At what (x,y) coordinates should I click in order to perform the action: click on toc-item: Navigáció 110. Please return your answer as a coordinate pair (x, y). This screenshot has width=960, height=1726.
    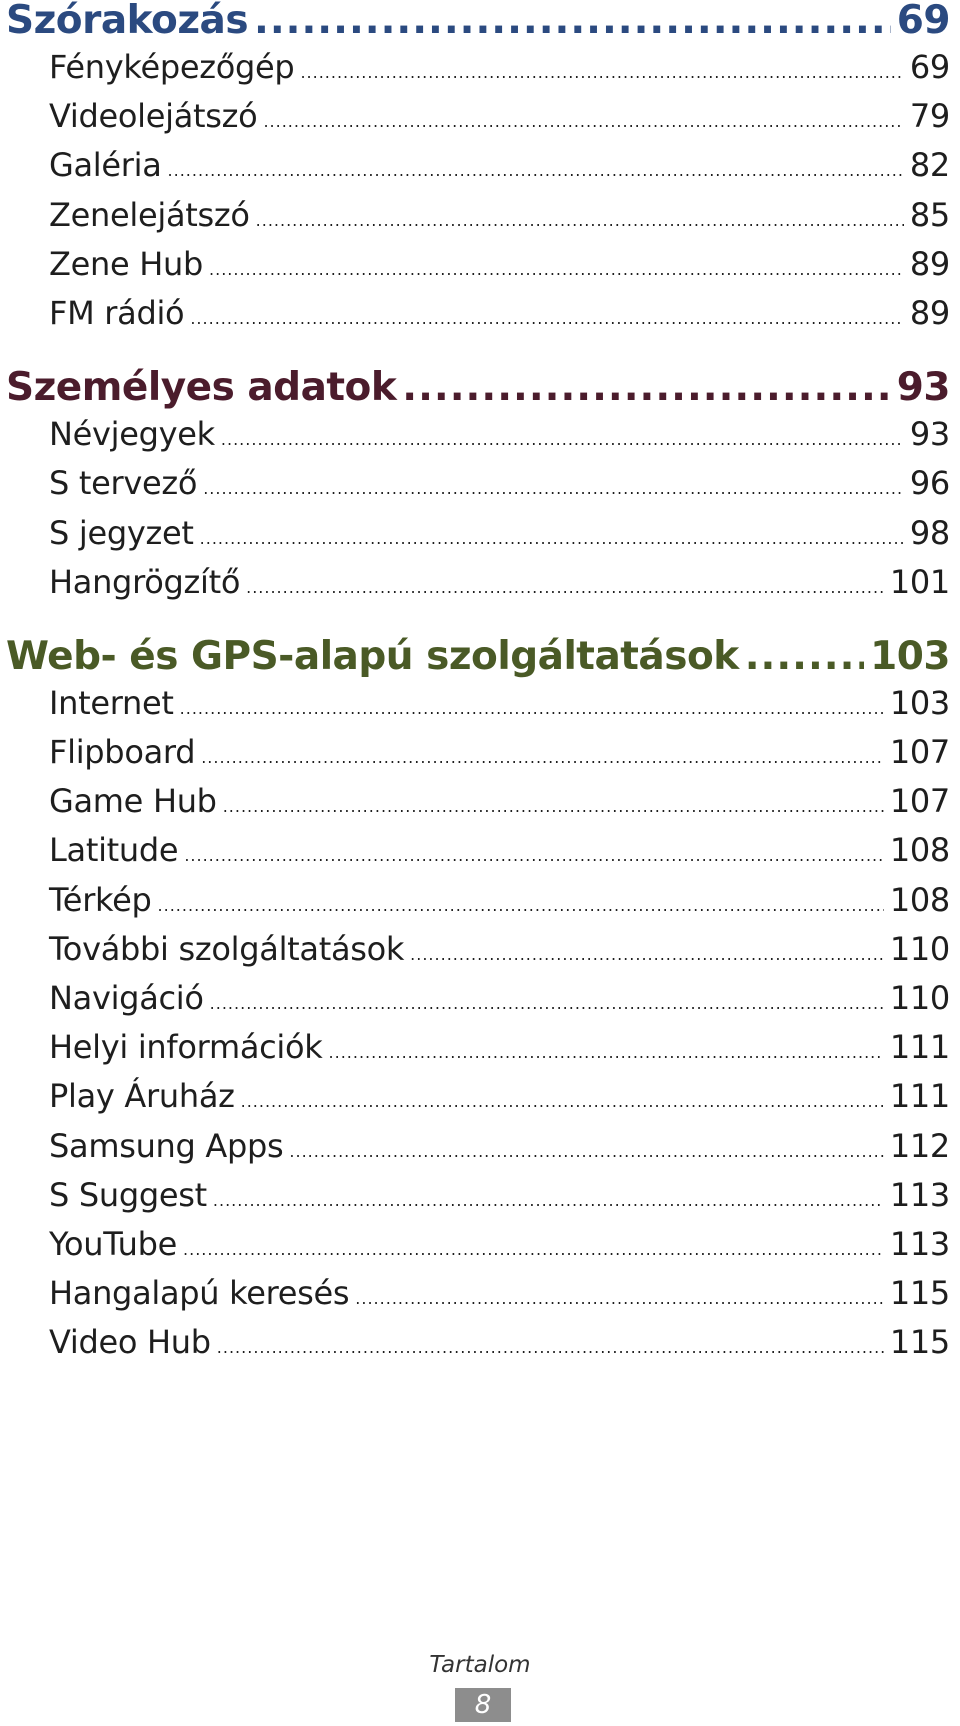
    Looking at the image, I should click on (480, 1003).